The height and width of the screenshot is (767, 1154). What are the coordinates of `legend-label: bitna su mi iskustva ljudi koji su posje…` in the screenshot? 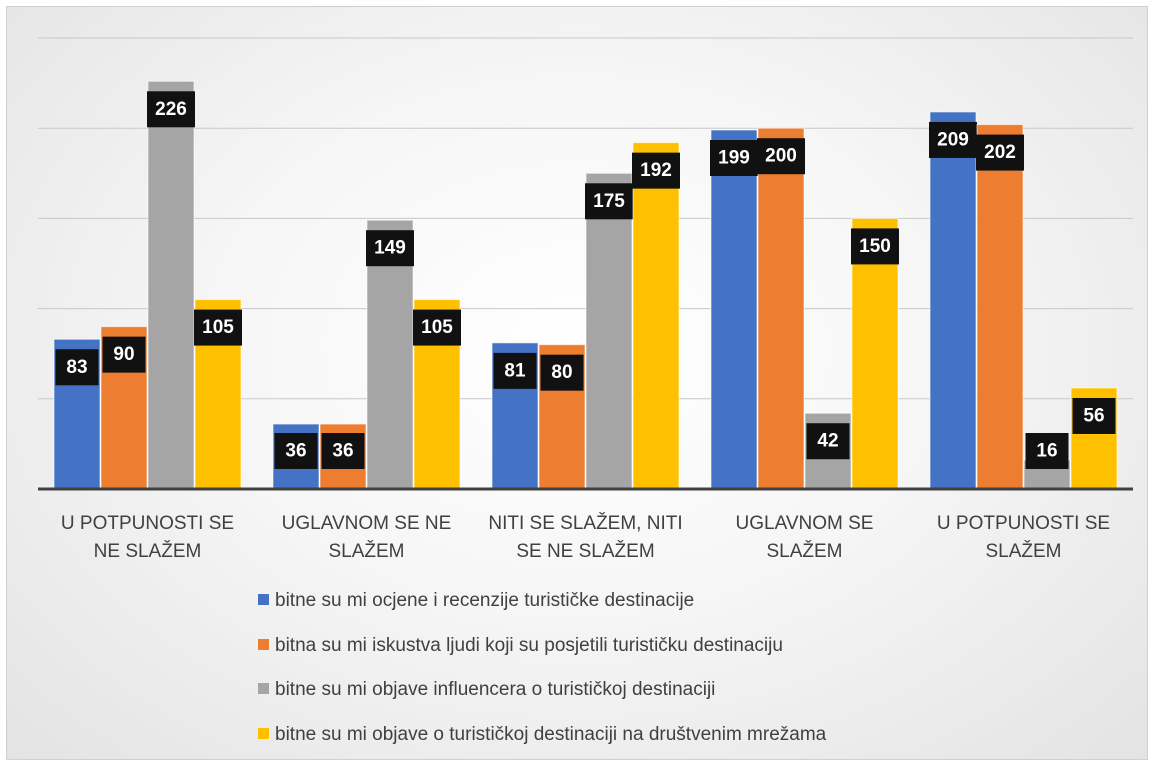 It's located at (529, 645).